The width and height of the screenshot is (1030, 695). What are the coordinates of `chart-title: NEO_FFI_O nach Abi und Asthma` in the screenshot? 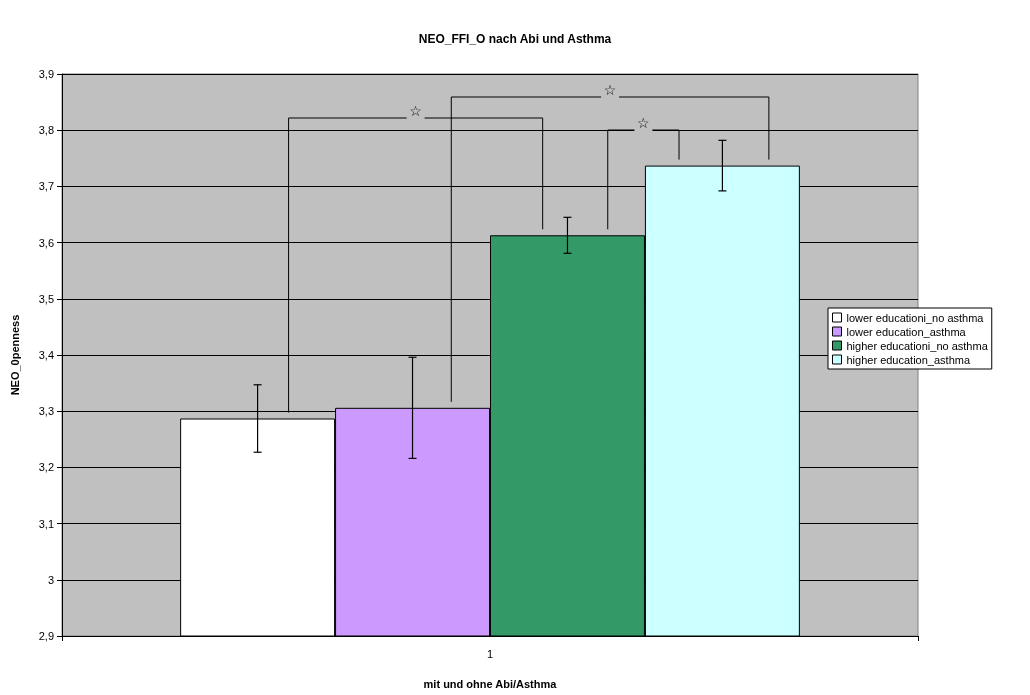 It's located at (515, 39).